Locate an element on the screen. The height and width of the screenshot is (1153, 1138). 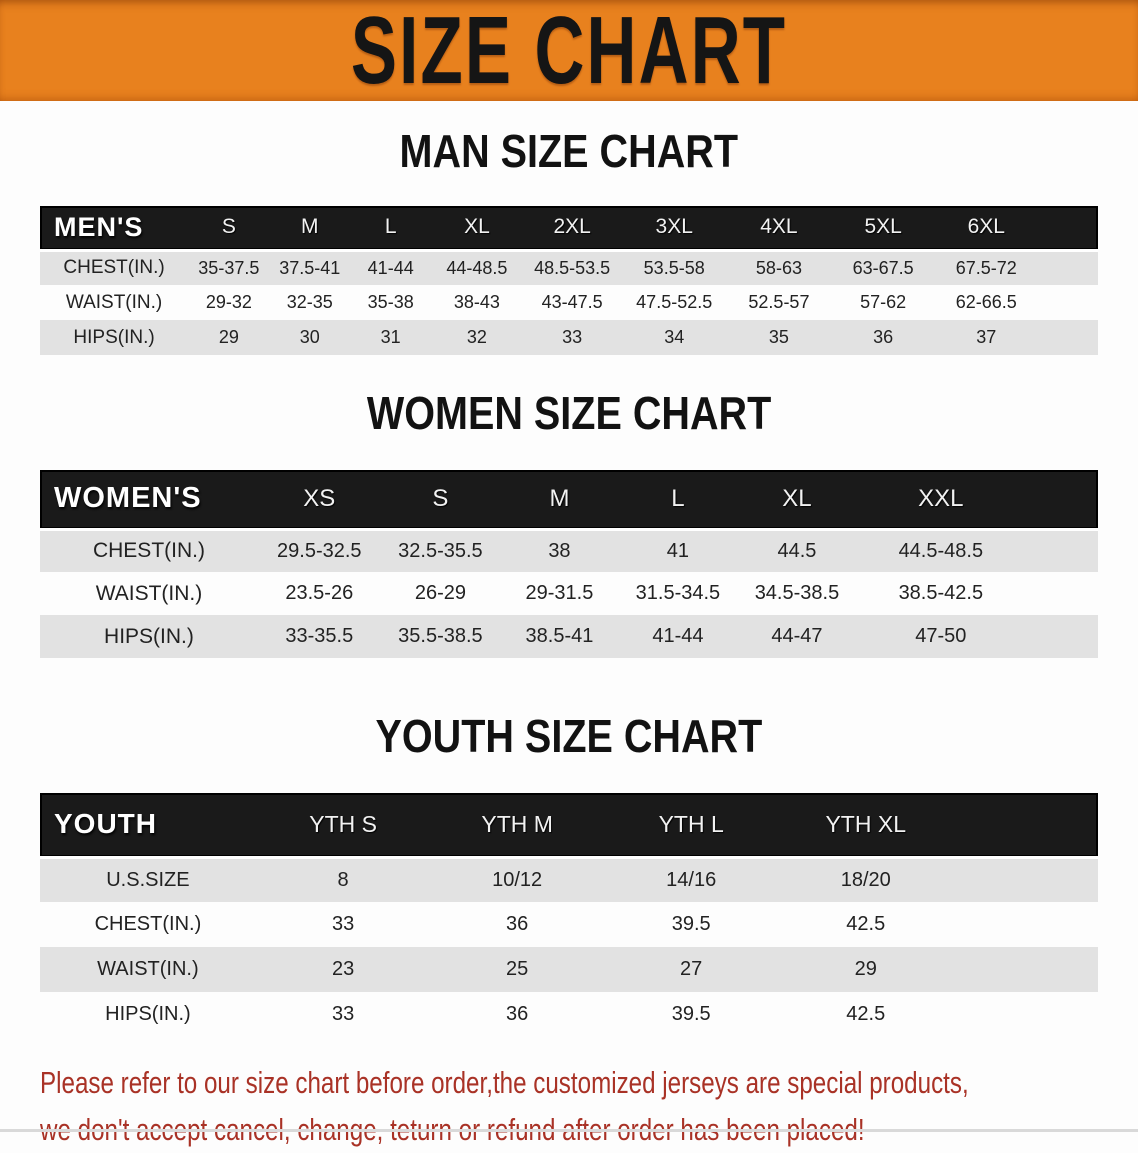
women-size-column-header: XXL is located at coordinates (941, 498).